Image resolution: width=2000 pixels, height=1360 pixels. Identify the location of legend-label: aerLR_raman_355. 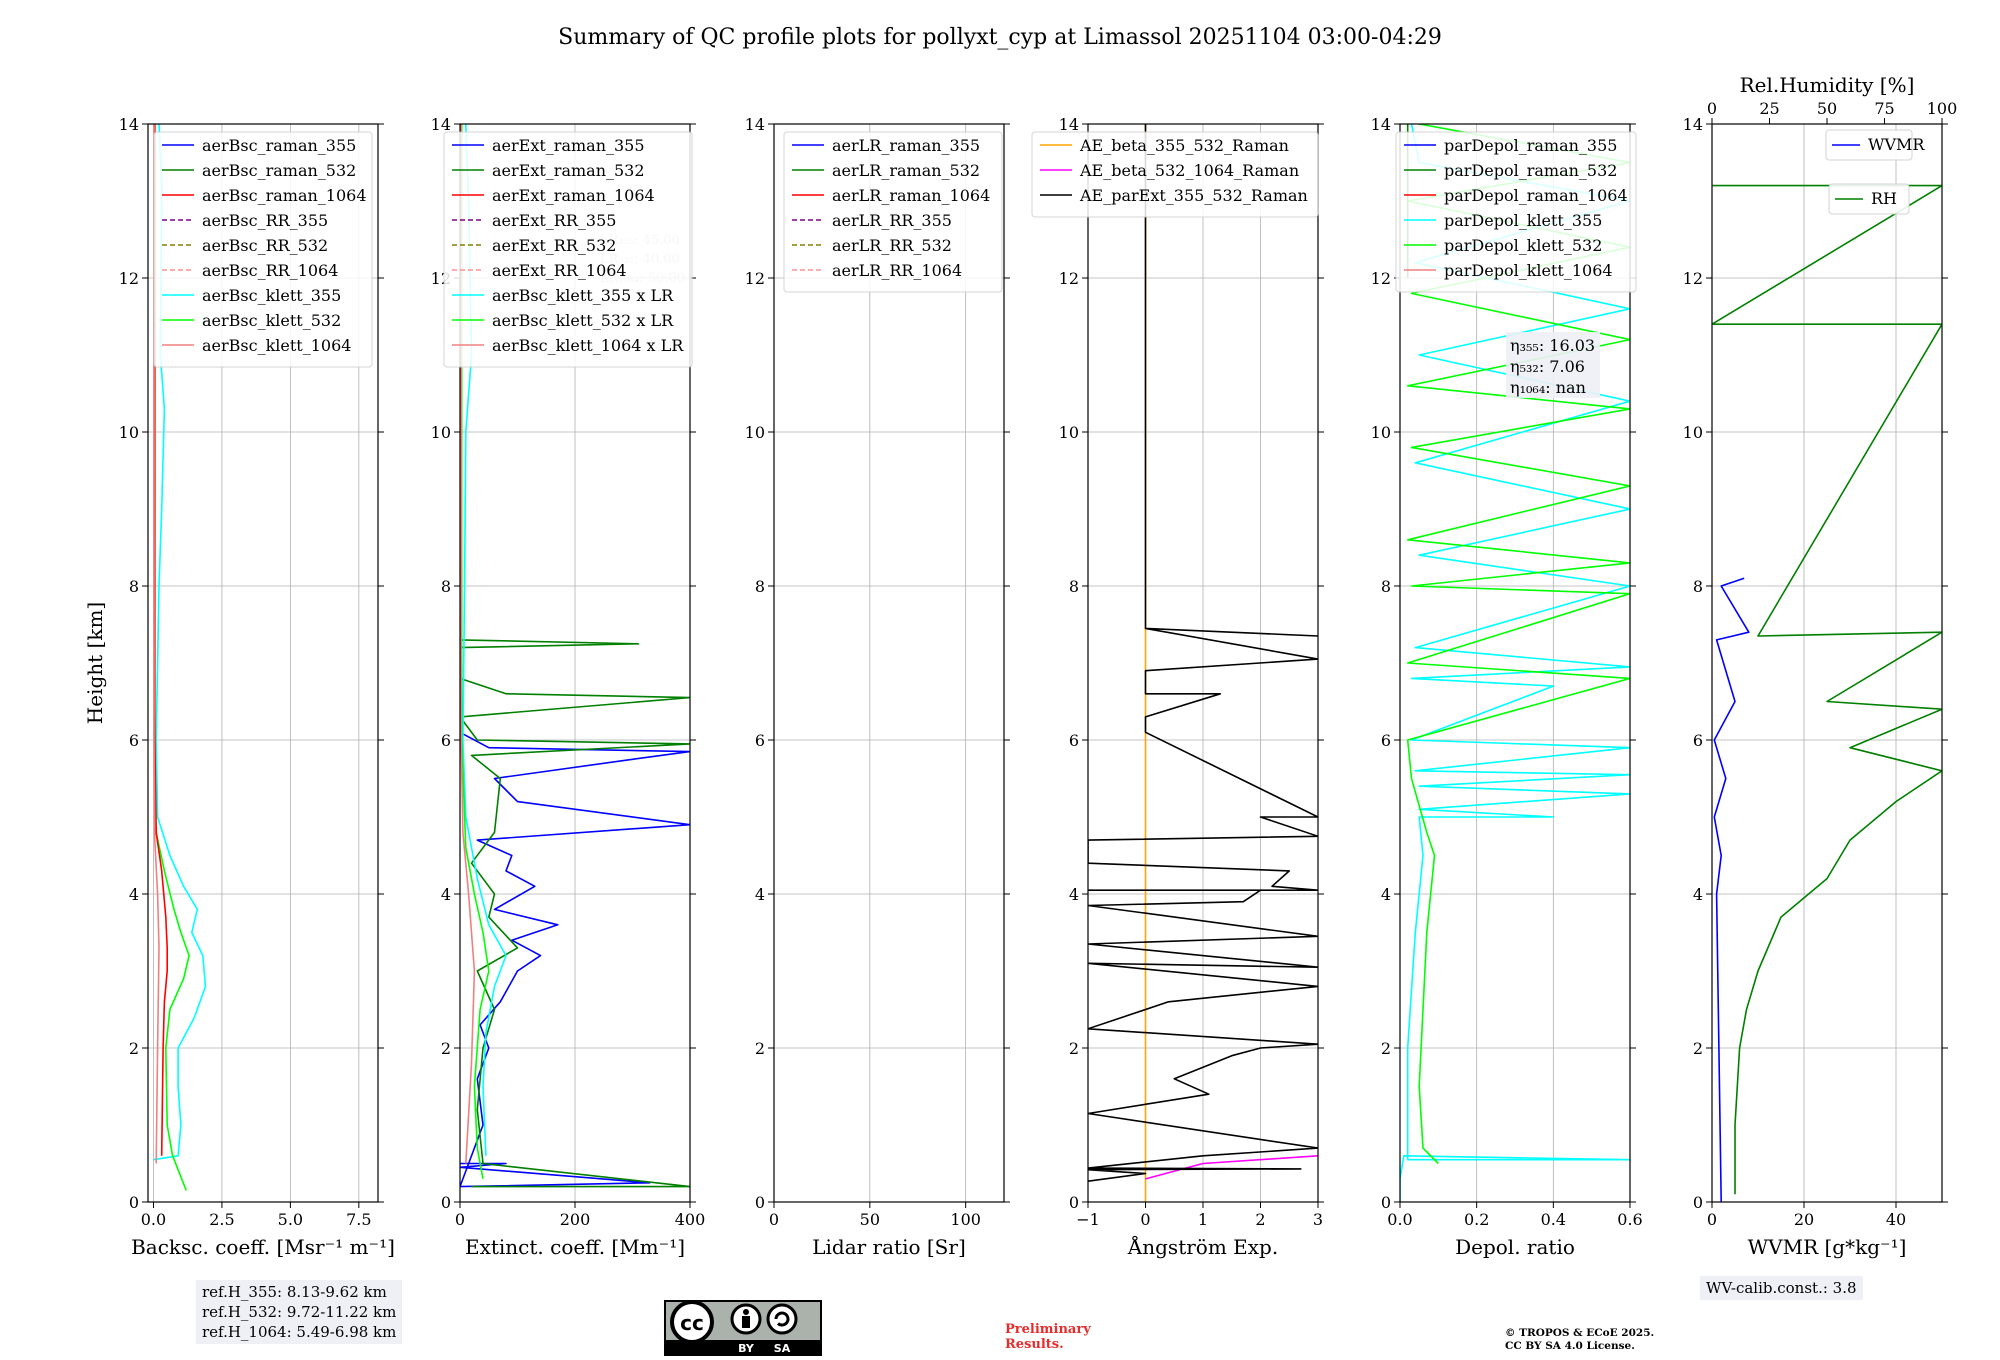
(906, 145).